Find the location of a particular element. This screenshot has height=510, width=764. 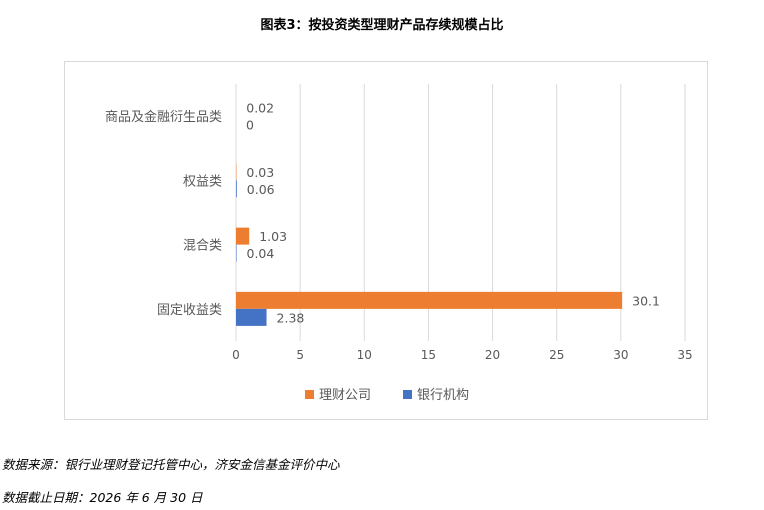

date-note: 数据截止日期：2026 年 6 月 30 日 is located at coordinates (102, 497).